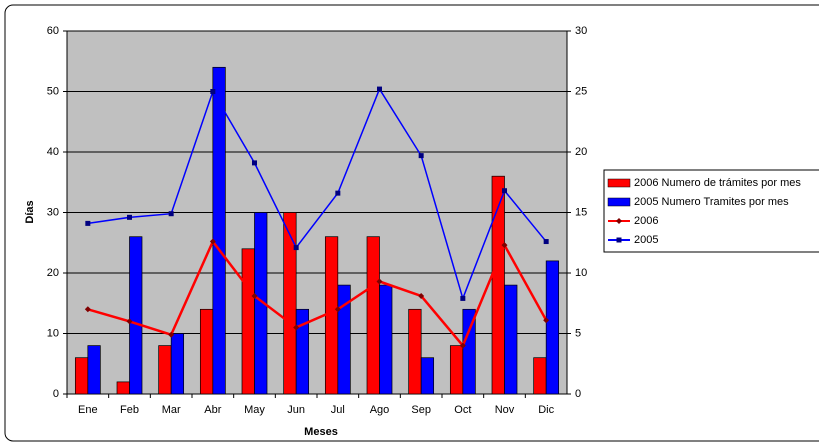 This screenshot has width=819, height=446. Describe the element at coordinates (321, 432) in the screenshot. I see `x-axis-title: Meses` at that location.